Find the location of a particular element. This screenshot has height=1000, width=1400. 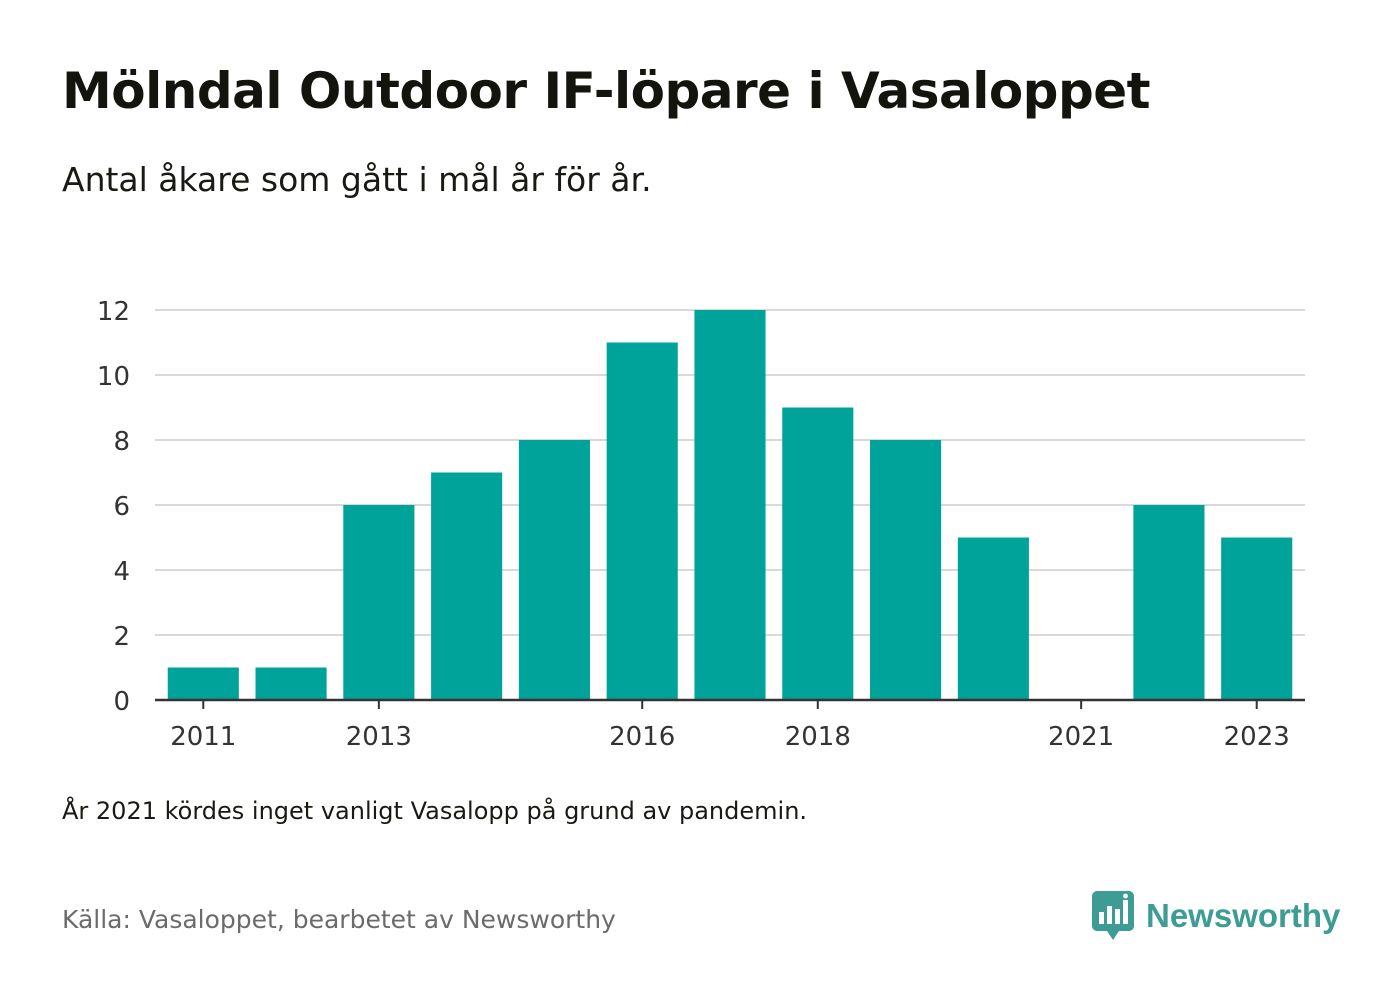

bar-2016 is located at coordinates (642, 521).